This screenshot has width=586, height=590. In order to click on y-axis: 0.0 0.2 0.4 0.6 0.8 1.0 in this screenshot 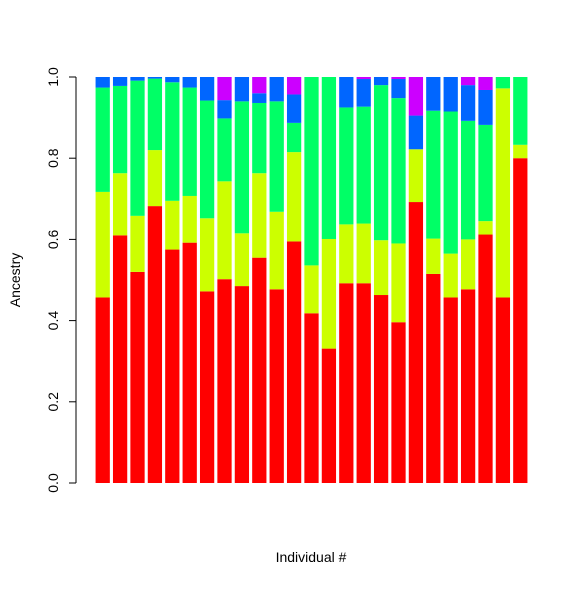, I will do `click(61, 280)`.